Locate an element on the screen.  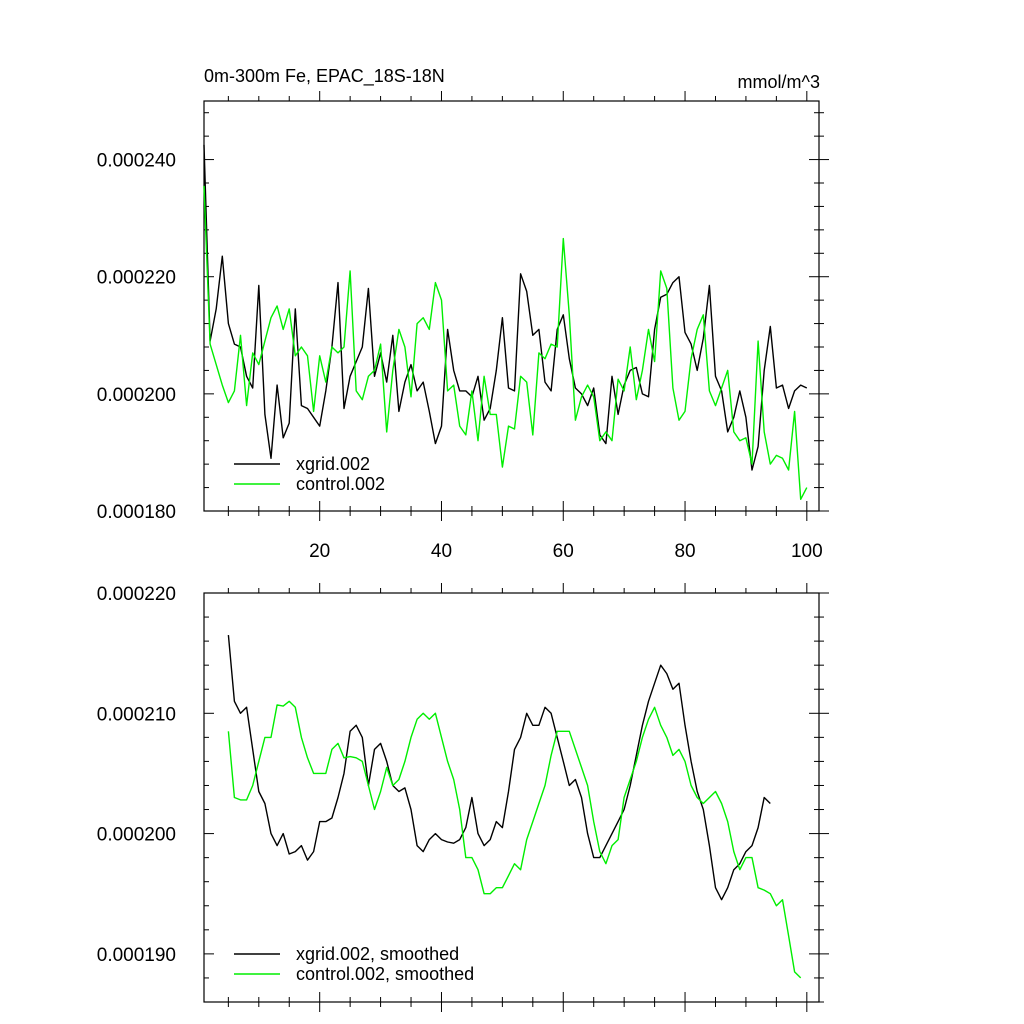
legend-label: control.002, smoothed is located at coordinates (385, 974).